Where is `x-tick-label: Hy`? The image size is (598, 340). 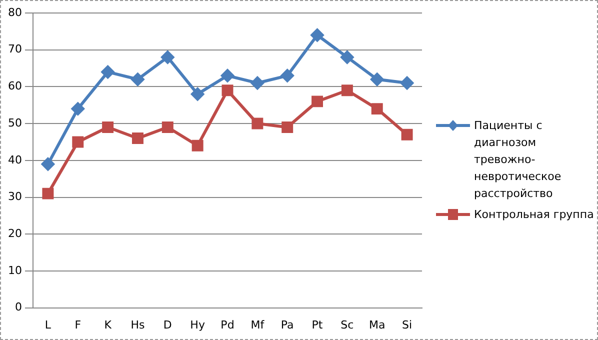
x-tick-label: Hy is located at coordinates (198, 325).